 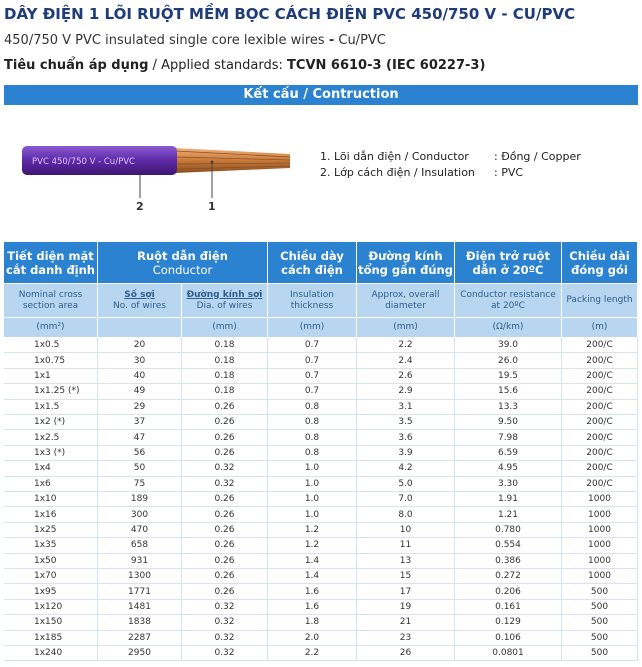 I want to click on cable-print: PVC 450/750 V - Cu/PVC, so click(x=83, y=162).